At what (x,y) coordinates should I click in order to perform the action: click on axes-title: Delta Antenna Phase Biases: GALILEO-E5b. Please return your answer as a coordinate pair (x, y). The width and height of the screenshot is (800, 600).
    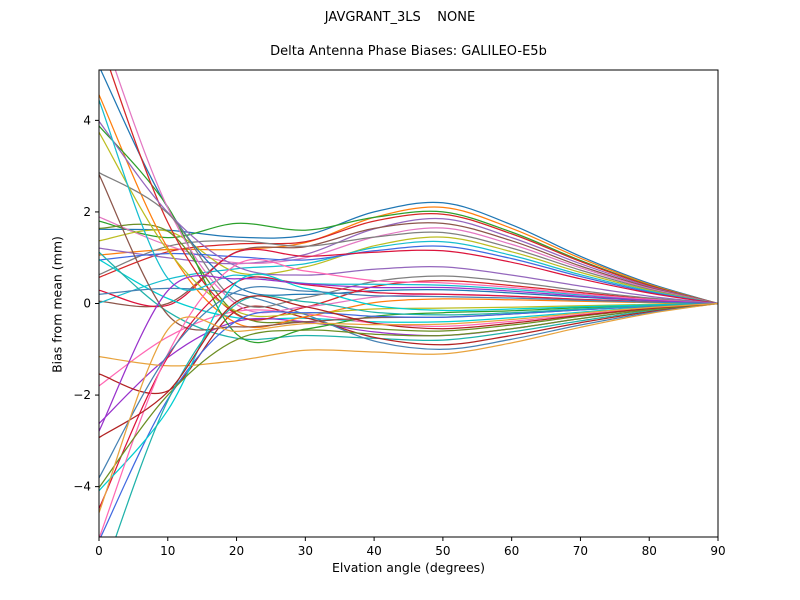
    Looking at the image, I should click on (408, 51).